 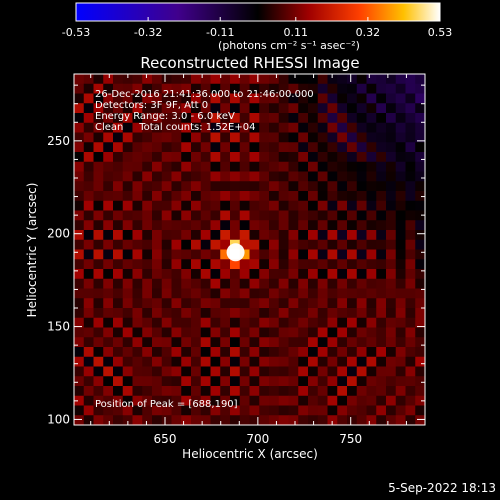 I want to click on info-detectors: Detectors: 3F 9F, Att 0, so click(x=151, y=105).